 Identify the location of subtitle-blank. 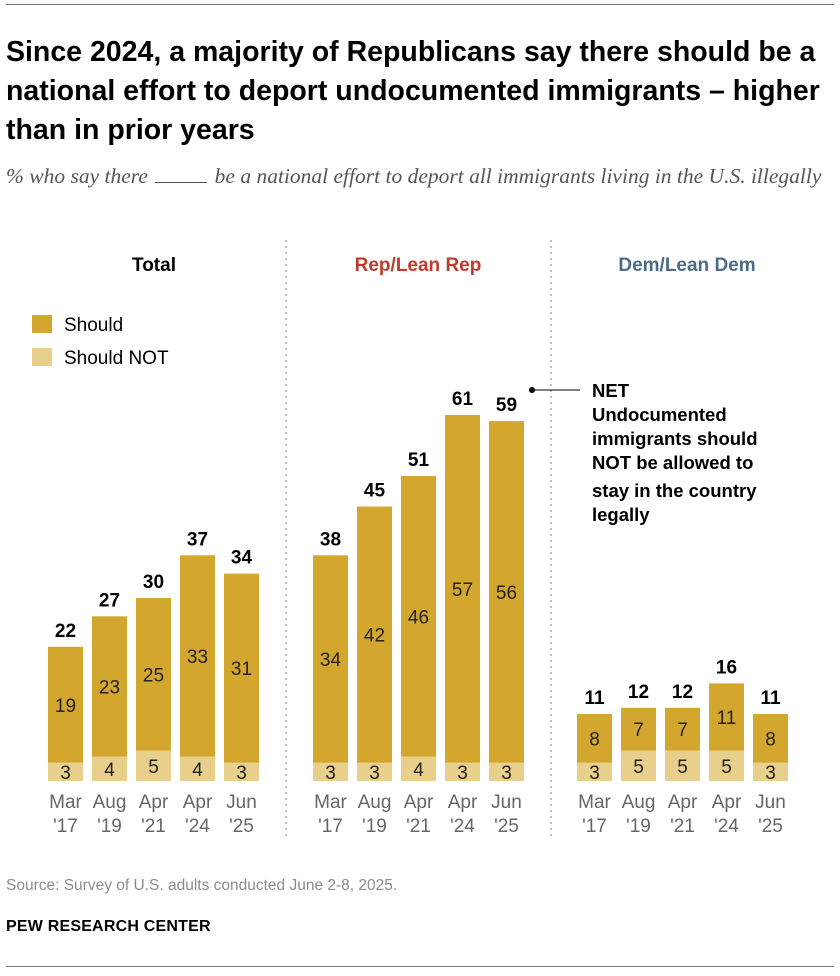
(181, 174).